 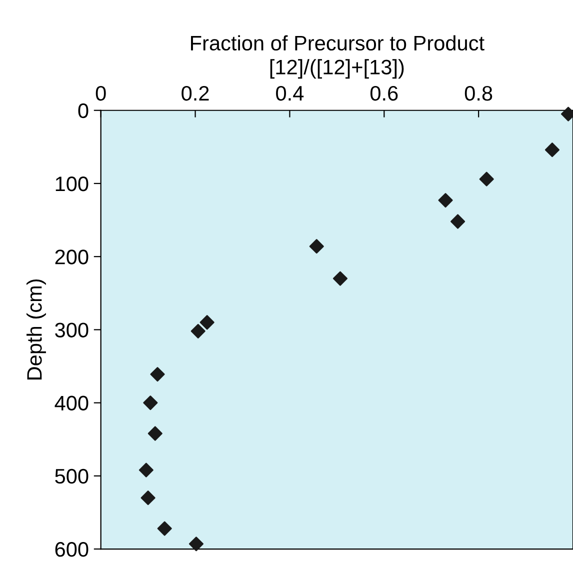 What do you see at coordinates (290, 93) in the screenshot?
I see `x-tick-label: 0.4` at bounding box center [290, 93].